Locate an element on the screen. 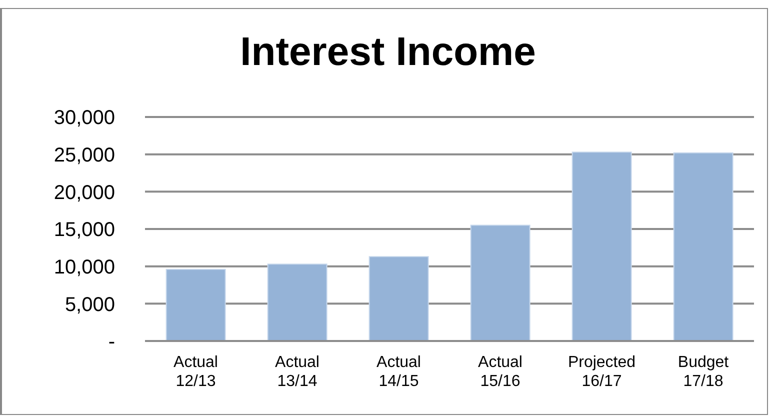  y-tick-label: 15,000 is located at coordinates (84, 230).